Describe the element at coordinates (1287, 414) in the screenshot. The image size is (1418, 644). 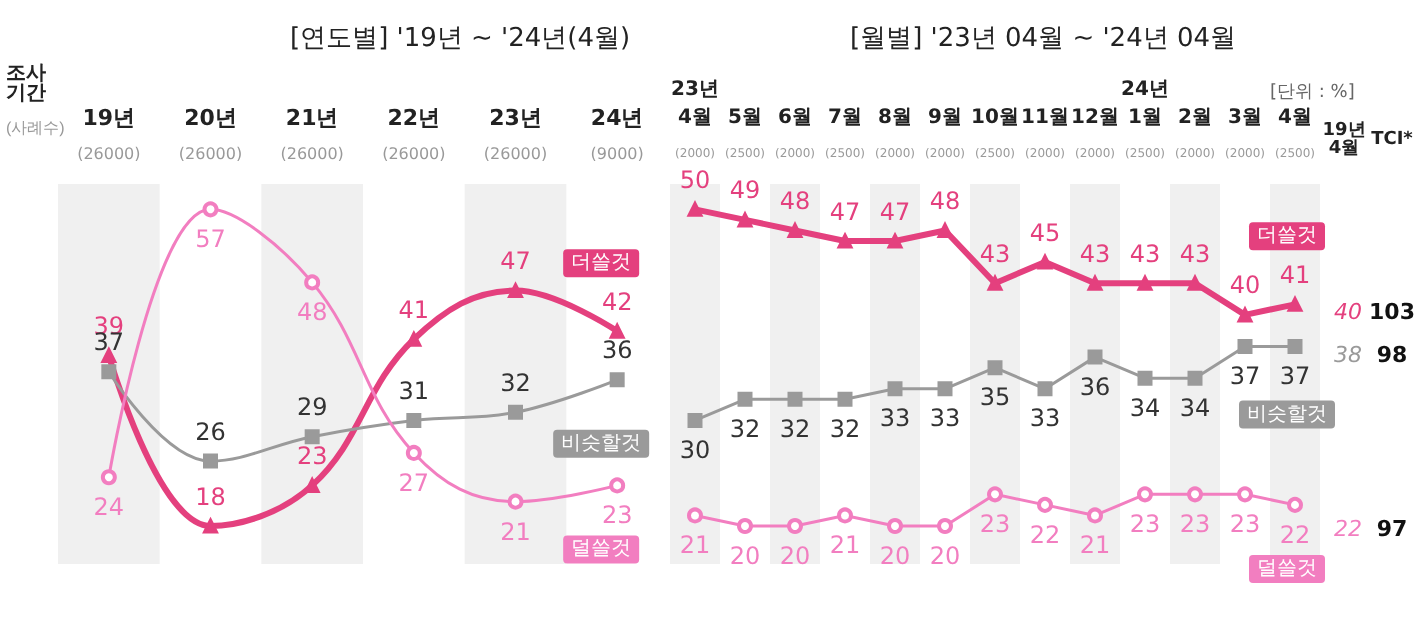
I see `text: 비슷할것` at that location.